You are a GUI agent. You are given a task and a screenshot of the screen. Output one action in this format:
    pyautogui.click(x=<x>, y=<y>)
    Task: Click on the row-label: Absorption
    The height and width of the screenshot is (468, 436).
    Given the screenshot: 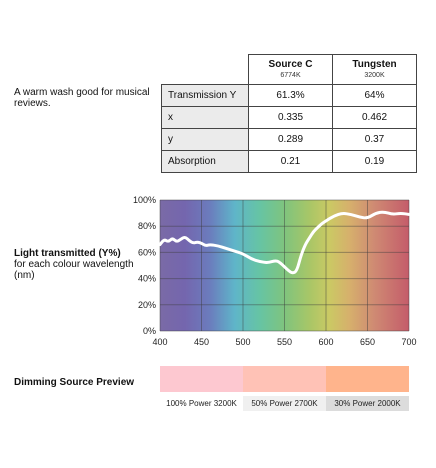 What is the action you would take?
    pyautogui.click(x=205, y=161)
    